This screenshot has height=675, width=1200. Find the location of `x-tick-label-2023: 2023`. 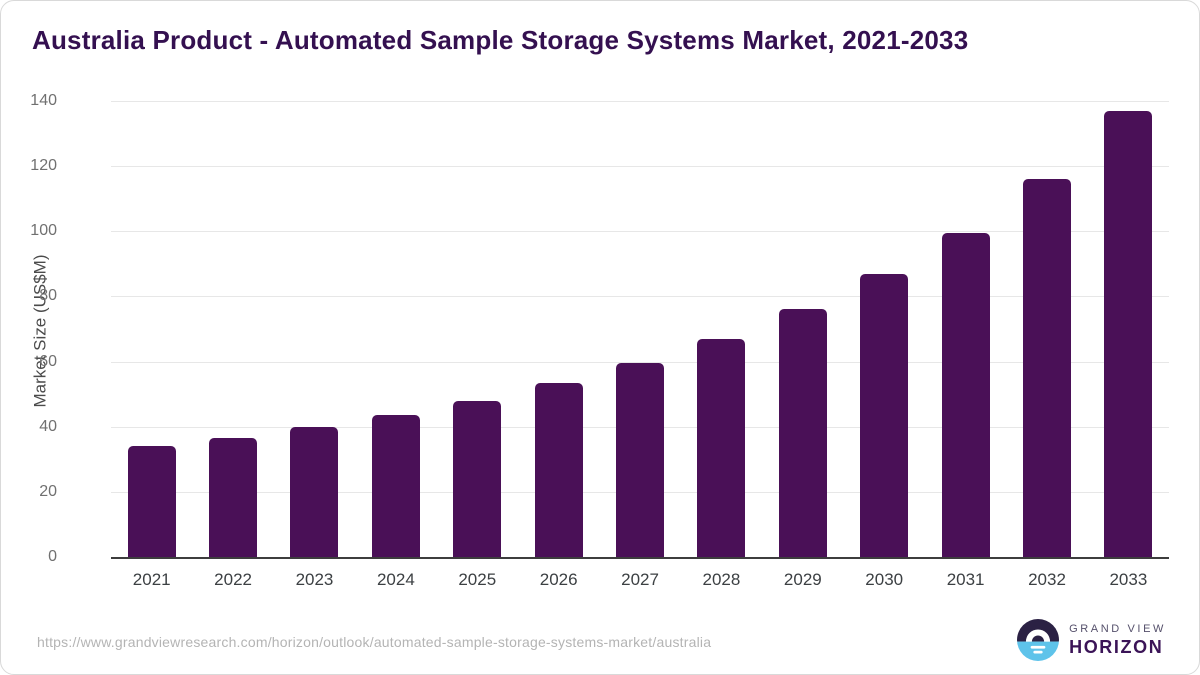

x-tick-label-2023: 2023 is located at coordinates (314, 579).